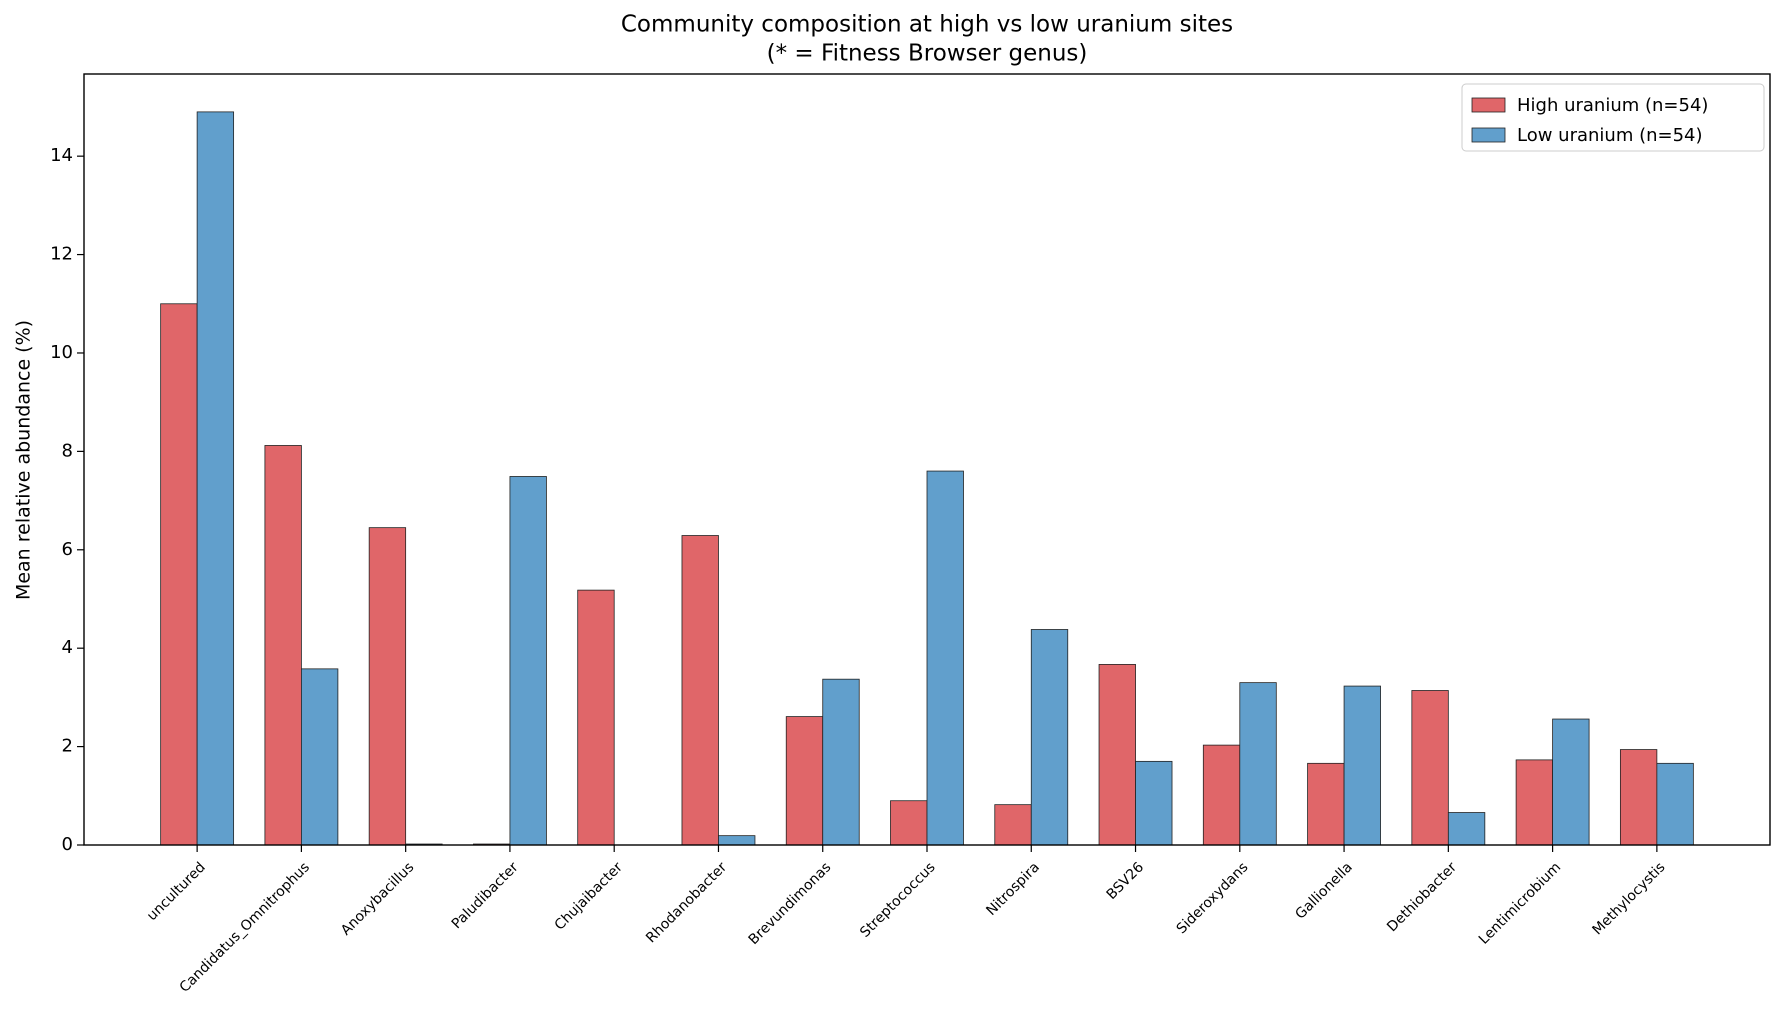  What do you see at coordinates (67, 450) in the screenshot?
I see `y-tick-label: 8` at bounding box center [67, 450].